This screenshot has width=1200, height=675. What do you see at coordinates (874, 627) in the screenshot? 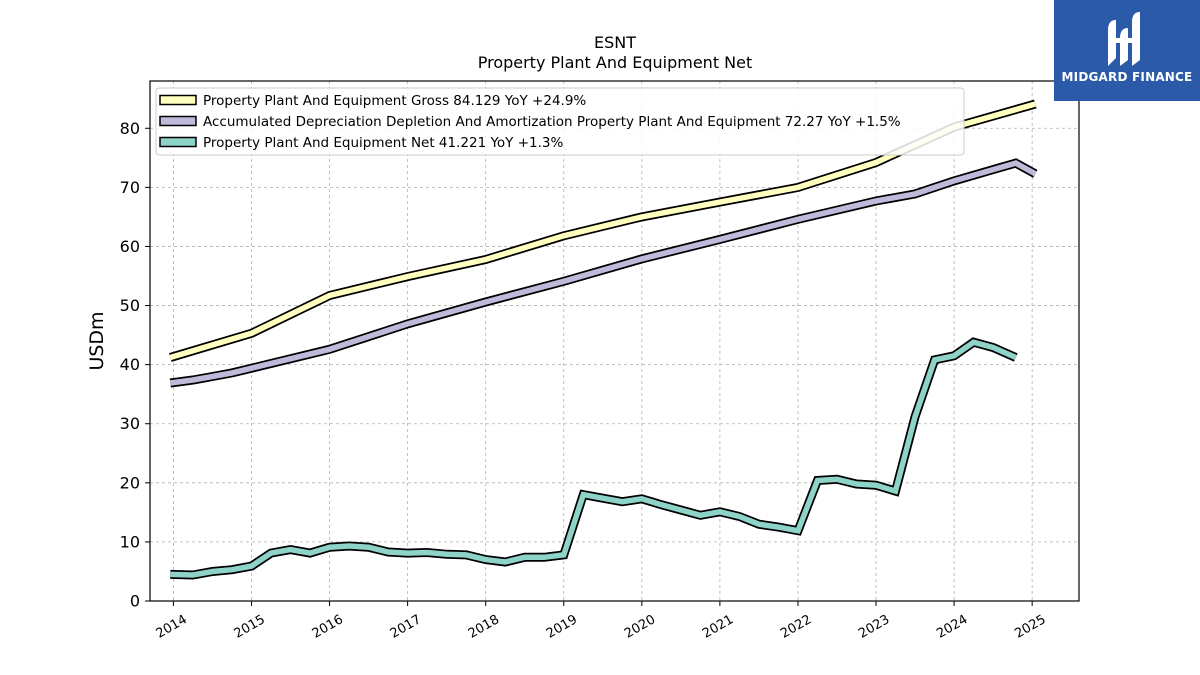
I see `x-tick-label: 2023` at bounding box center [874, 627].